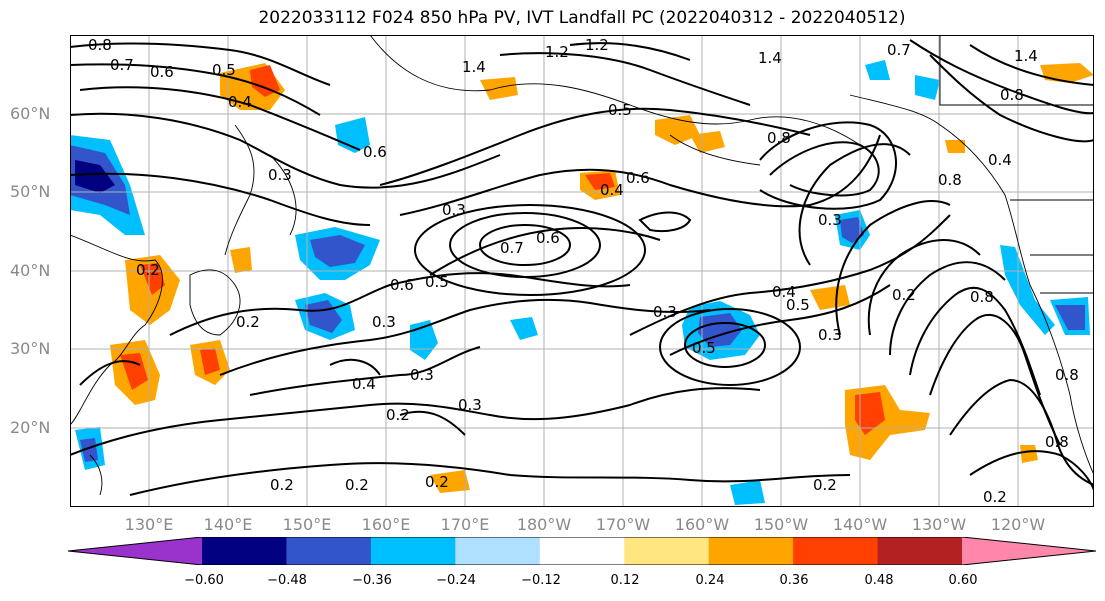 The height and width of the screenshot is (601, 1105). I want to click on colorbar-tick-label: −0.24, so click(456, 580).